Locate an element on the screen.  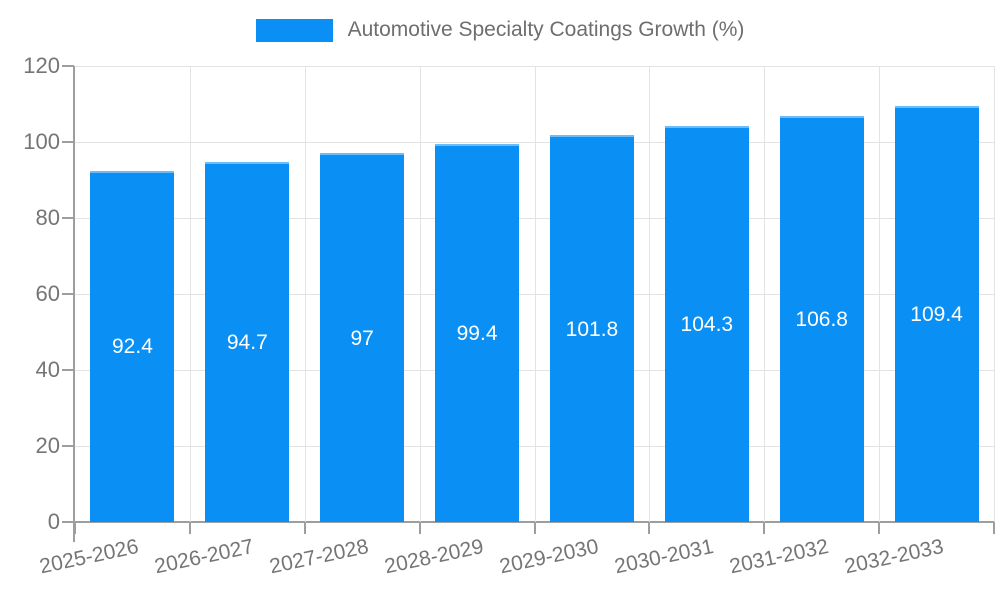
bar-value-label: 109.4 is located at coordinates (936, 315).